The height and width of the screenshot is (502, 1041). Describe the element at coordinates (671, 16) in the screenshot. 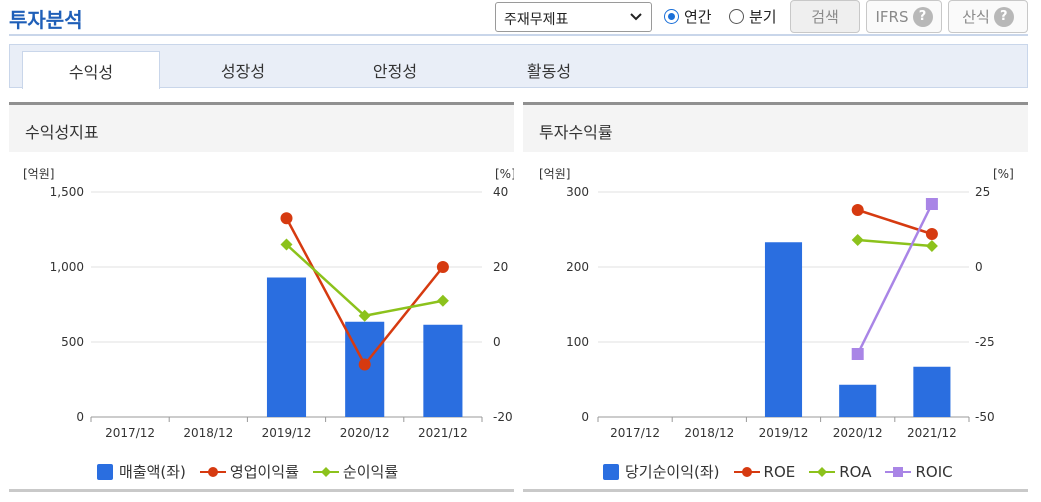

I see `radio-checked-icon` at that location.